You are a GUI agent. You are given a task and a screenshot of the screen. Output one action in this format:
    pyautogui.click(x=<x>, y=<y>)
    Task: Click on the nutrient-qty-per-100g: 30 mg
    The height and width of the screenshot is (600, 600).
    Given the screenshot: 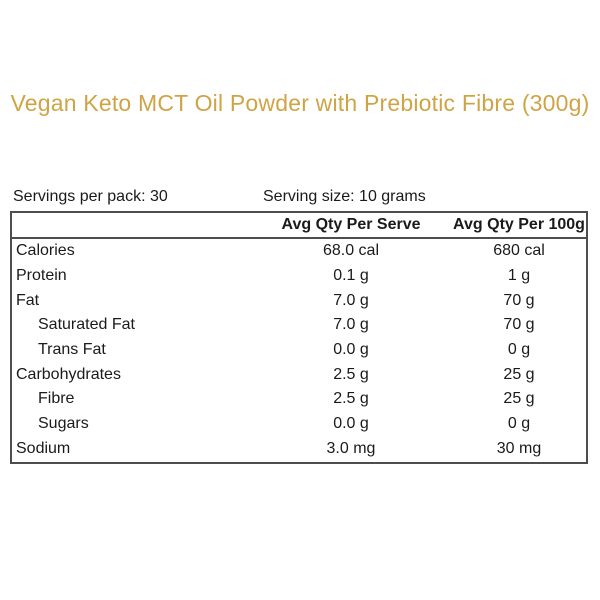 What is the action you would take?
    pyautogui.click(x=519, y=448)
    